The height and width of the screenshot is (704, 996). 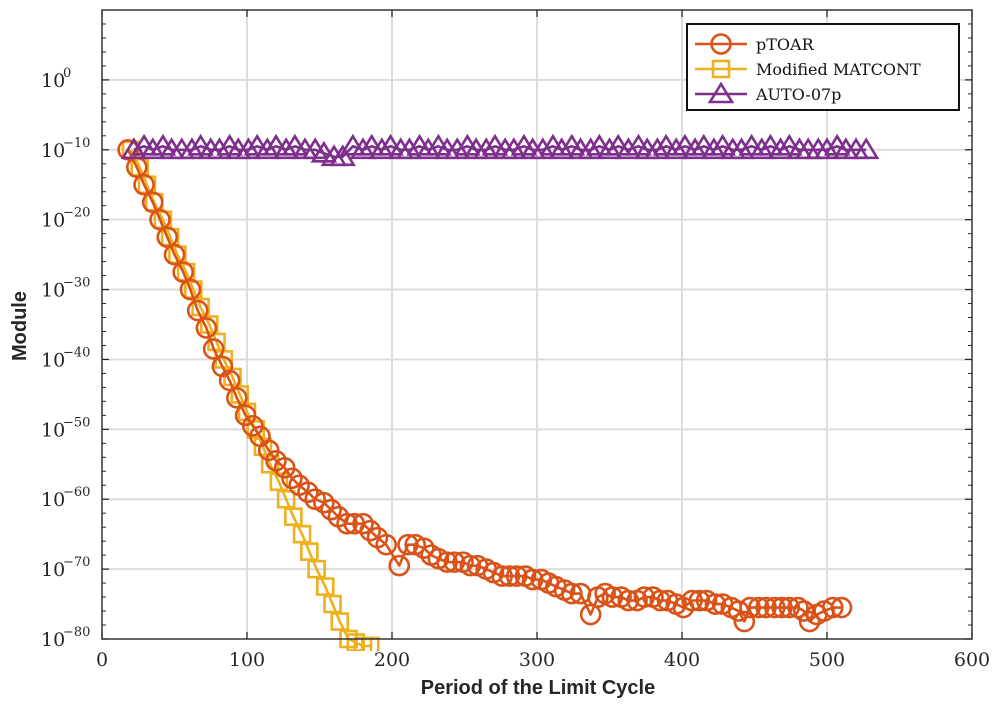 What do you see at coordinates (65, 638) in the screenshot?
I see `y-tick-label: 10−80` at bounding box center [65, 638].